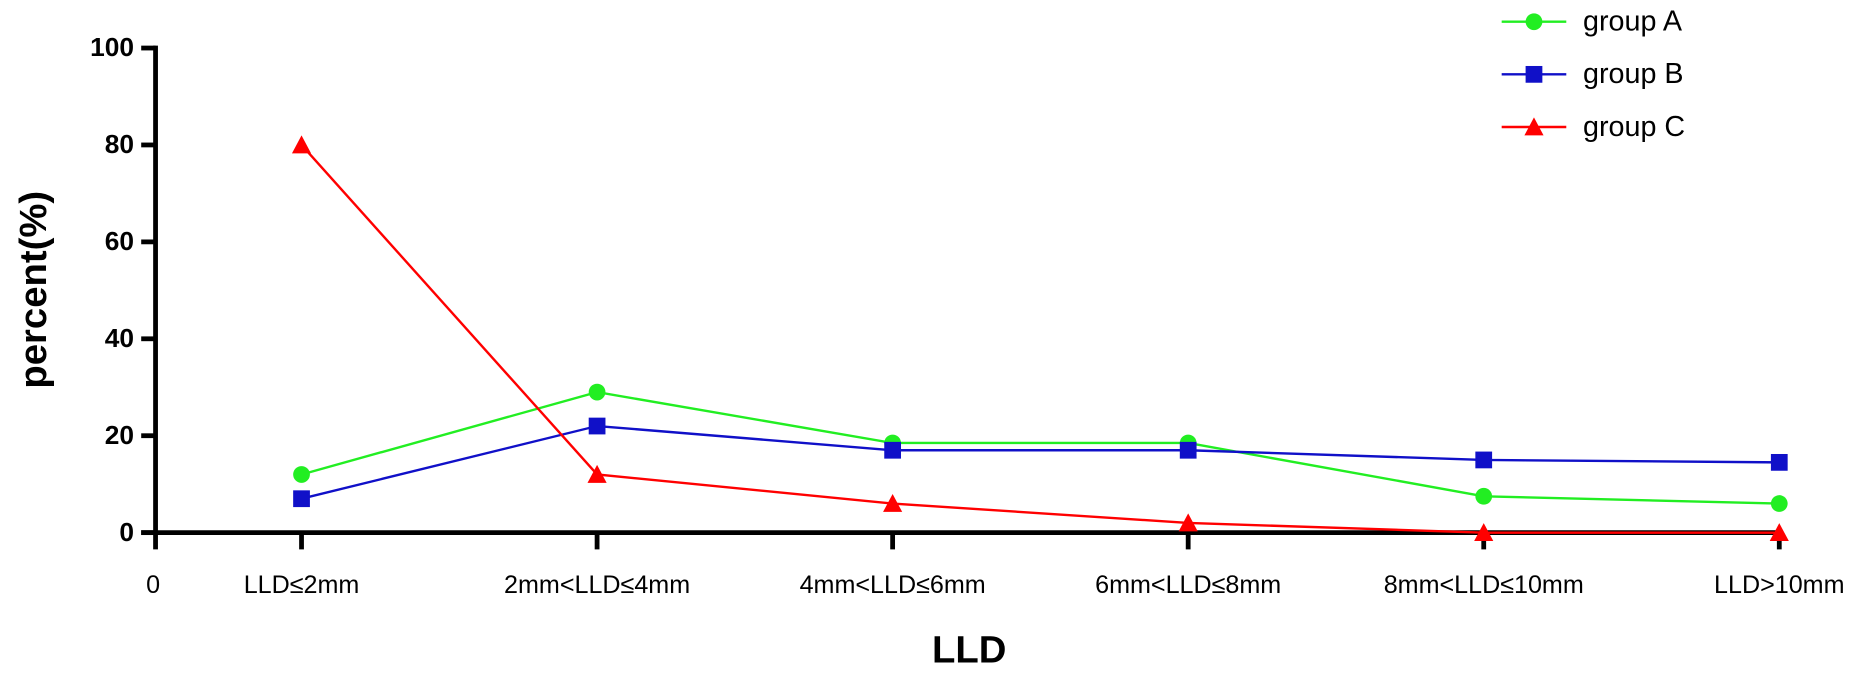 The height and width of the screenshot is (674, 1875). What do you see at coordinates (969, 649) in the screenshot?
I see `x-axis-title: LLD` at bounding box center [969, 649].